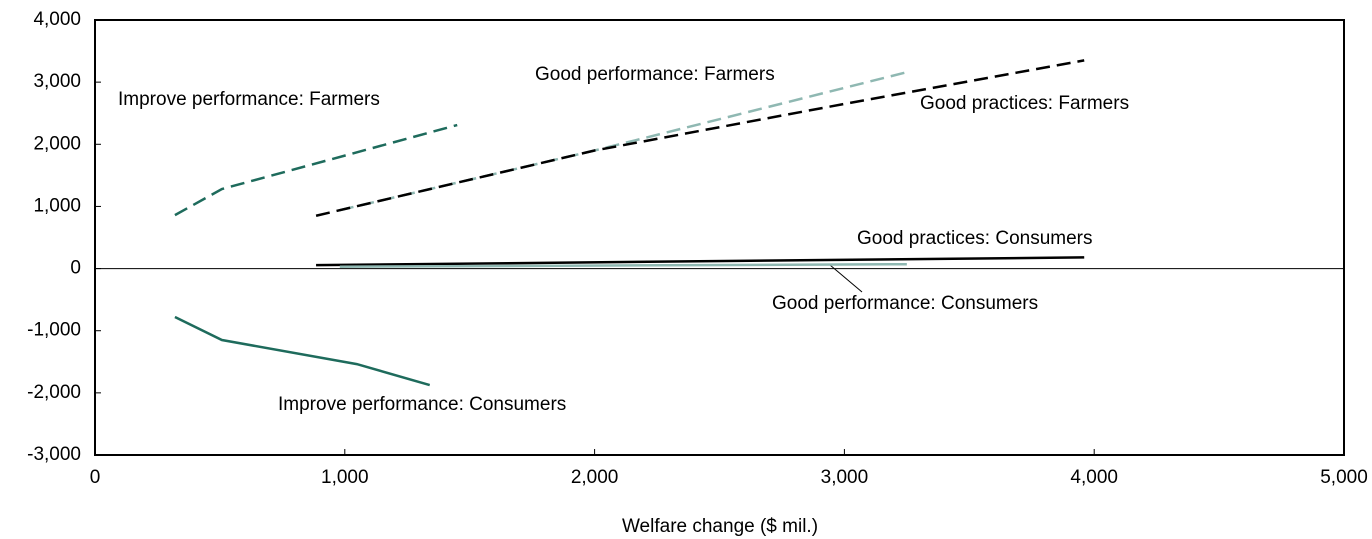 Image resolution: width=1372 pixels, height=539 pixels. What do you see at coordinates (846, 278) in the screenshot?
I see `leader-line` at bounding box center [846, 278].